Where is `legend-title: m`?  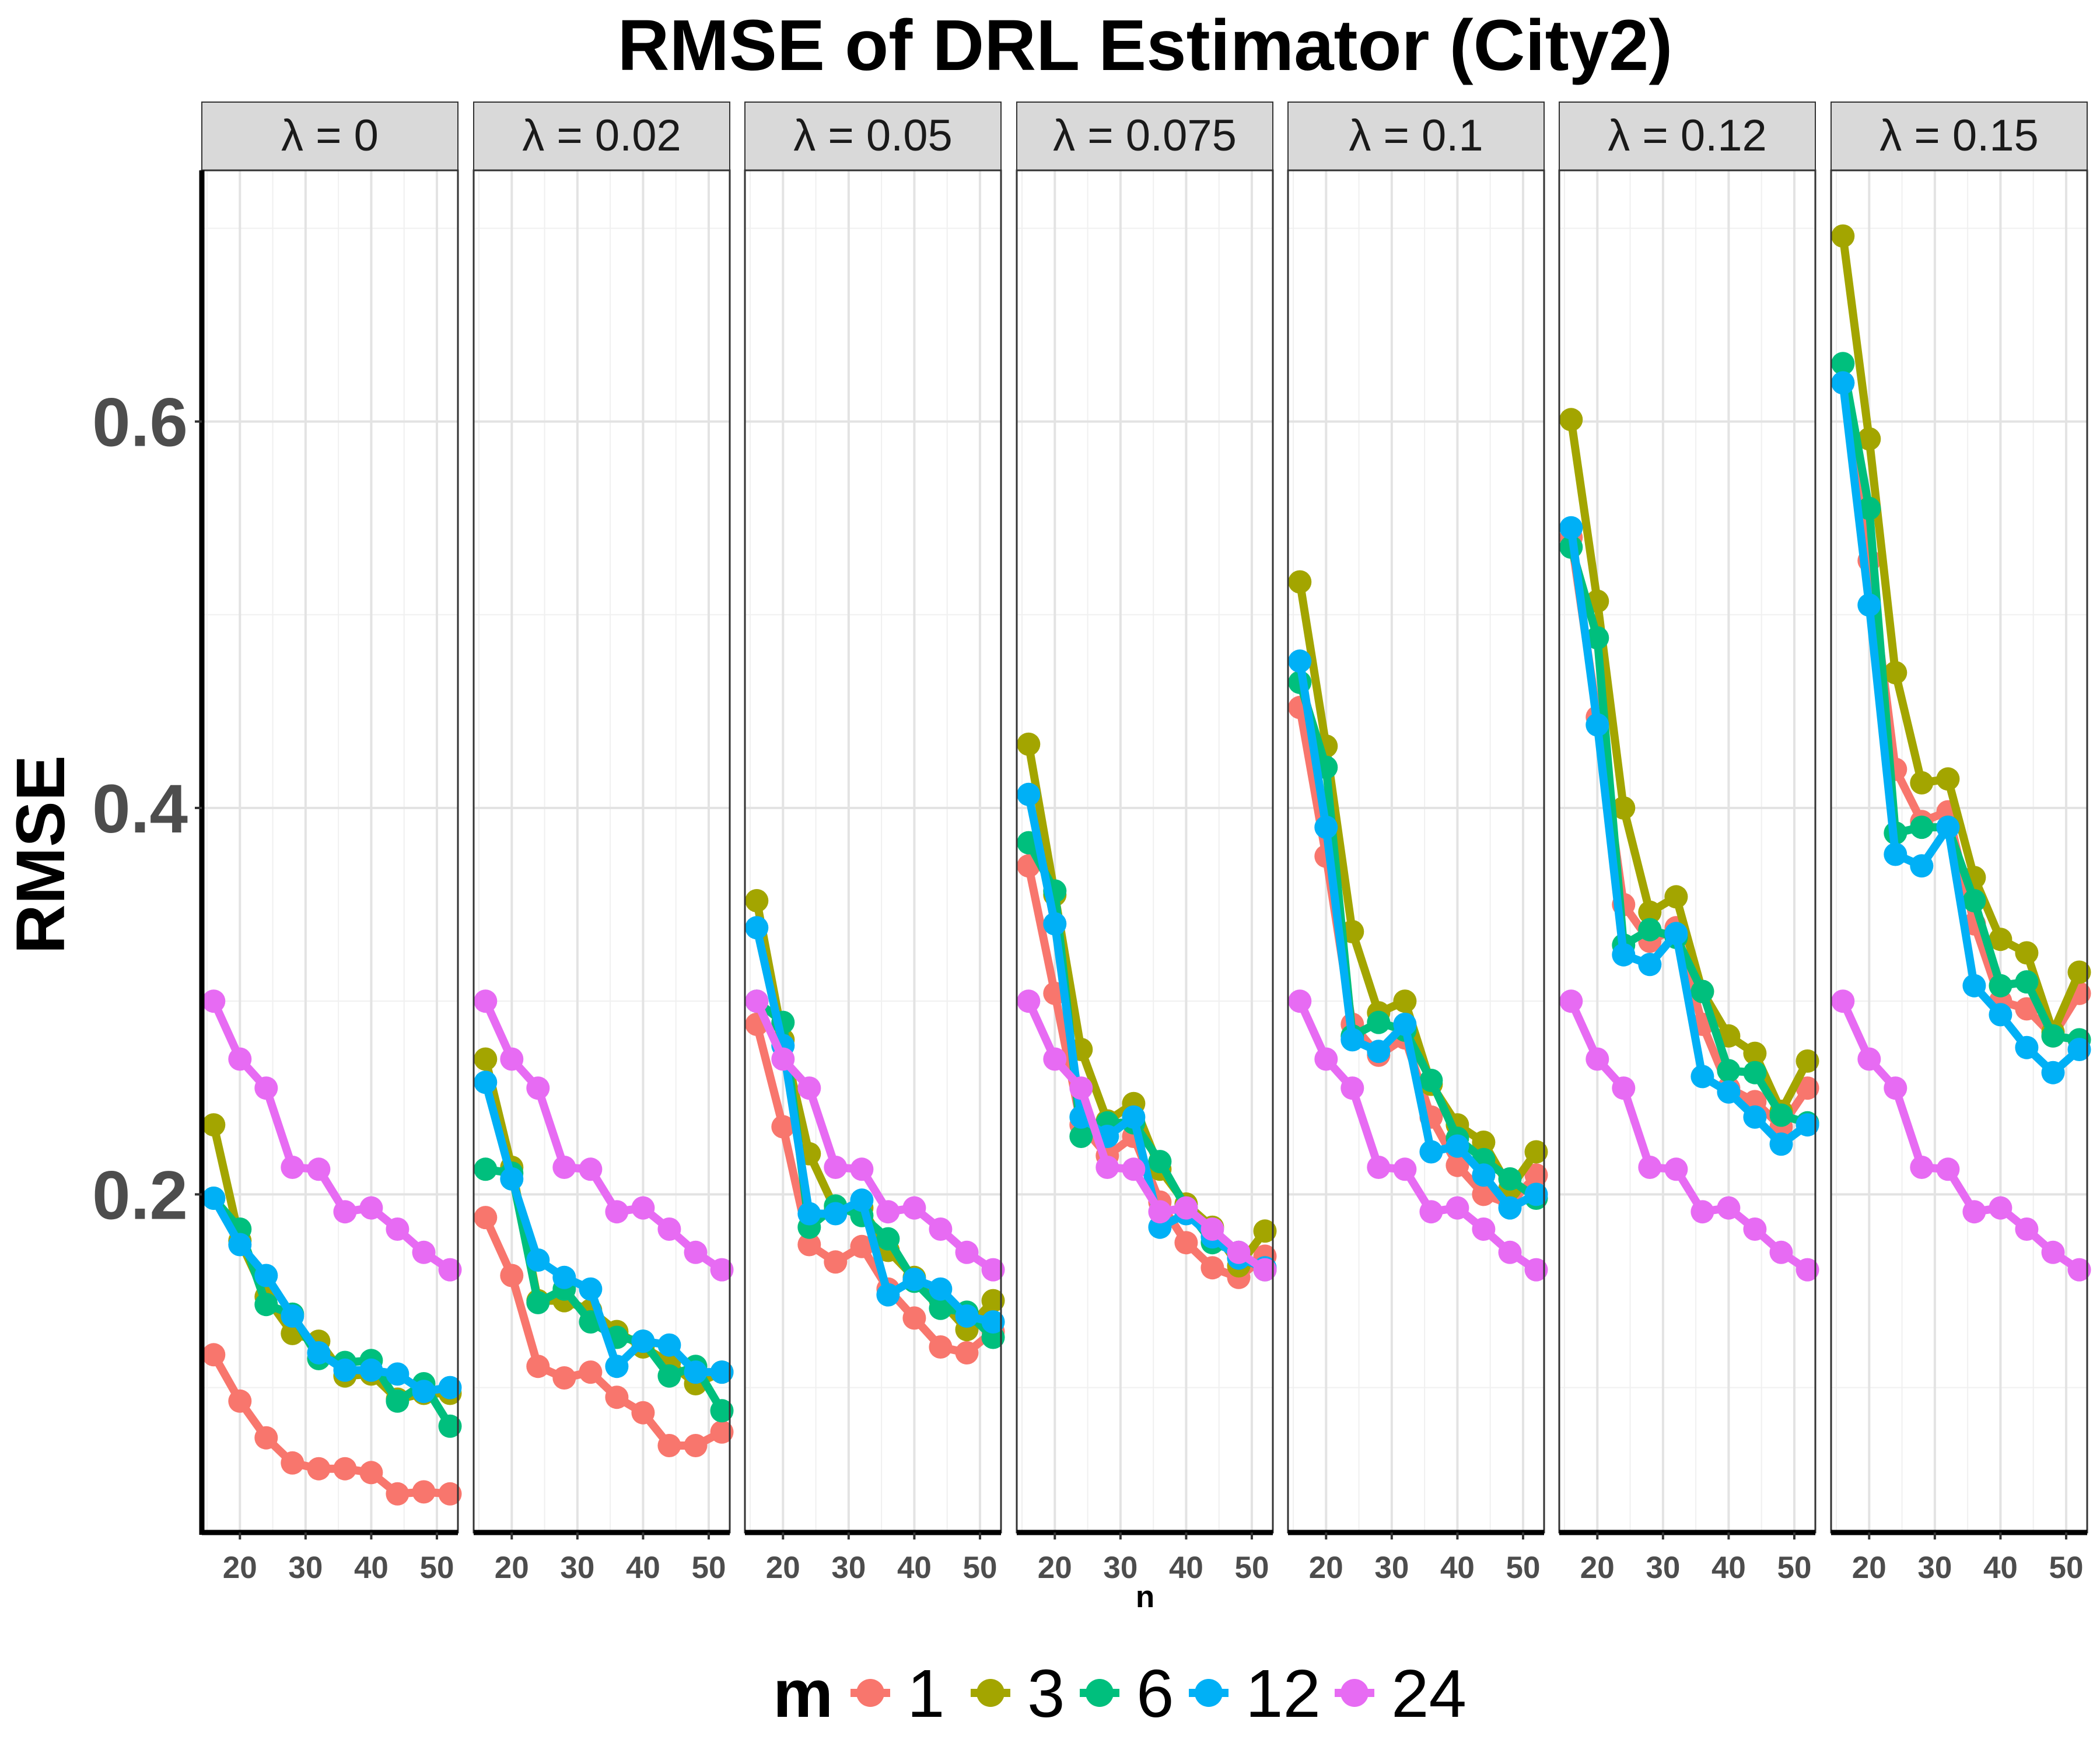
legend-title: m is located at coordinates (803, 1693).